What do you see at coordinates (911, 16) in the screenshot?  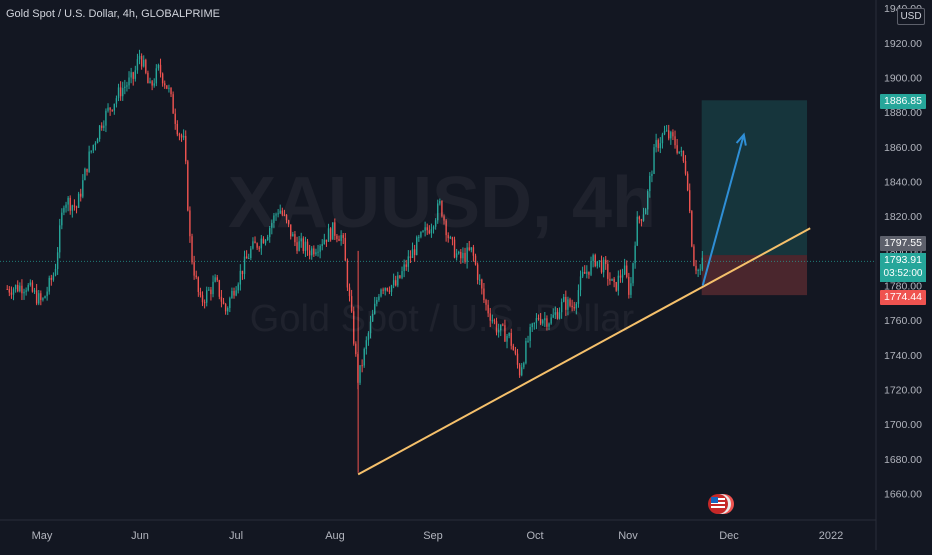 I see `currency-button: USD` at bounding box center [911, 16].